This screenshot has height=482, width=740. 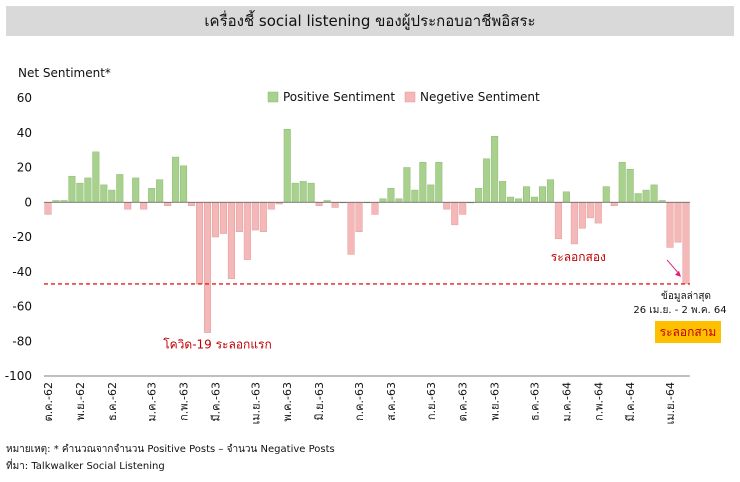 What do you see at coordinates (112, 401) in the screenshot?
I see `x-tick-label: ธ.ค.-62` at bounding box center [112, 401].